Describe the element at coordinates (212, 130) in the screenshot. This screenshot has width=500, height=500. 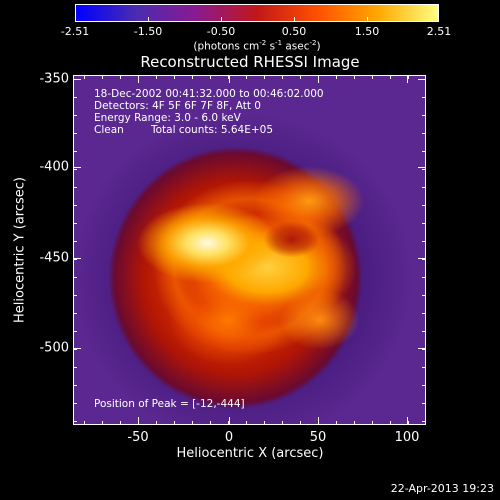
I see `total-counts-label: Total counts: 5.64E+05` at that location.